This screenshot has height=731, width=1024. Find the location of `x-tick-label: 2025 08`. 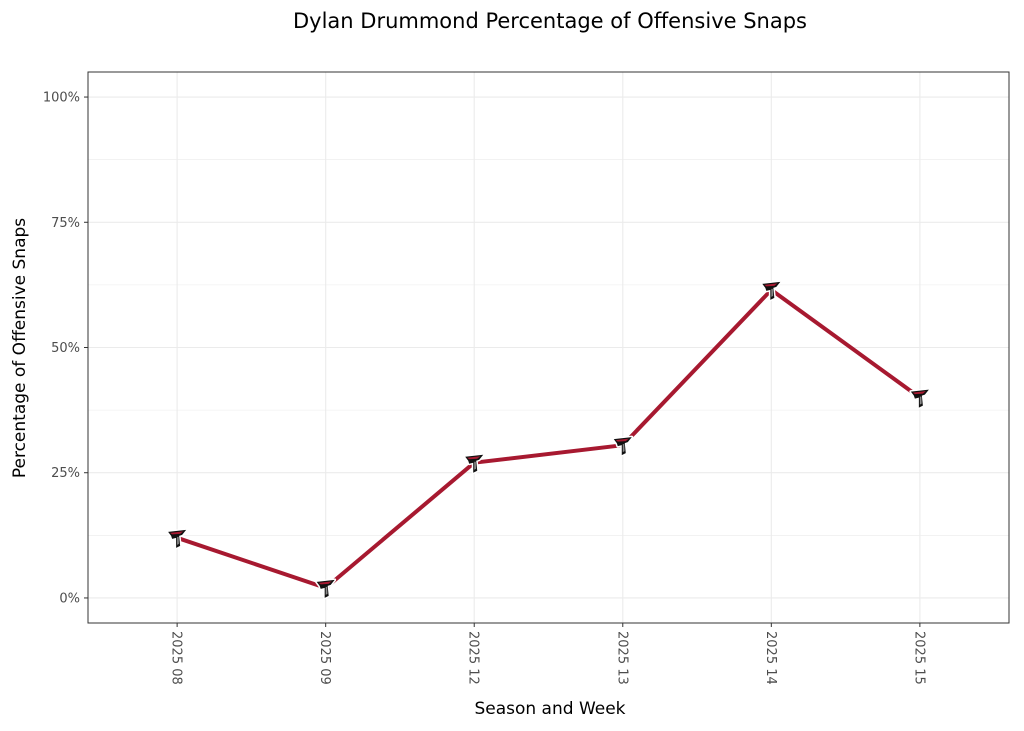

x-tick-label: 2025 08 is located at coordinates (176, 658).